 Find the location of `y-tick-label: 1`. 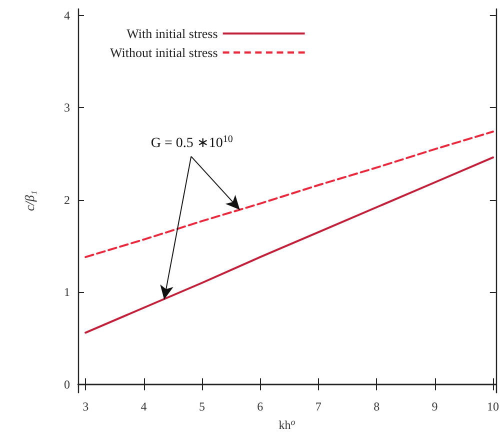

y-tick-label: 1 is located at coordinates (67, 292).